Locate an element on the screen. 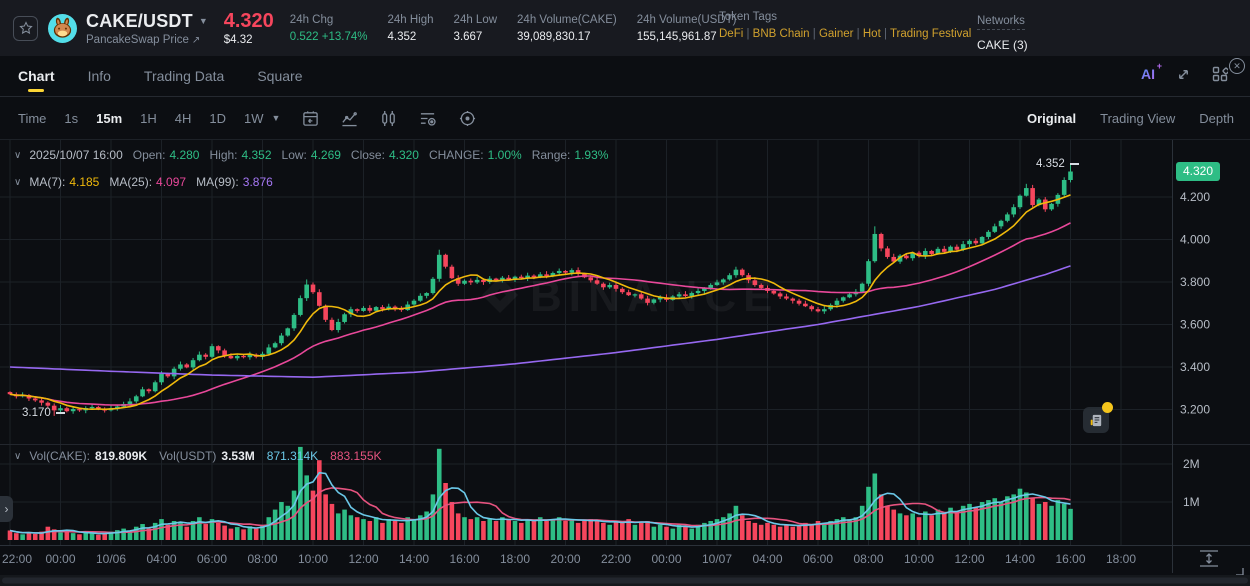  stat-24h-volume-cake-: 24h Volume(CAKE) 39,089,830.17 is located at coordinates (567, 28).